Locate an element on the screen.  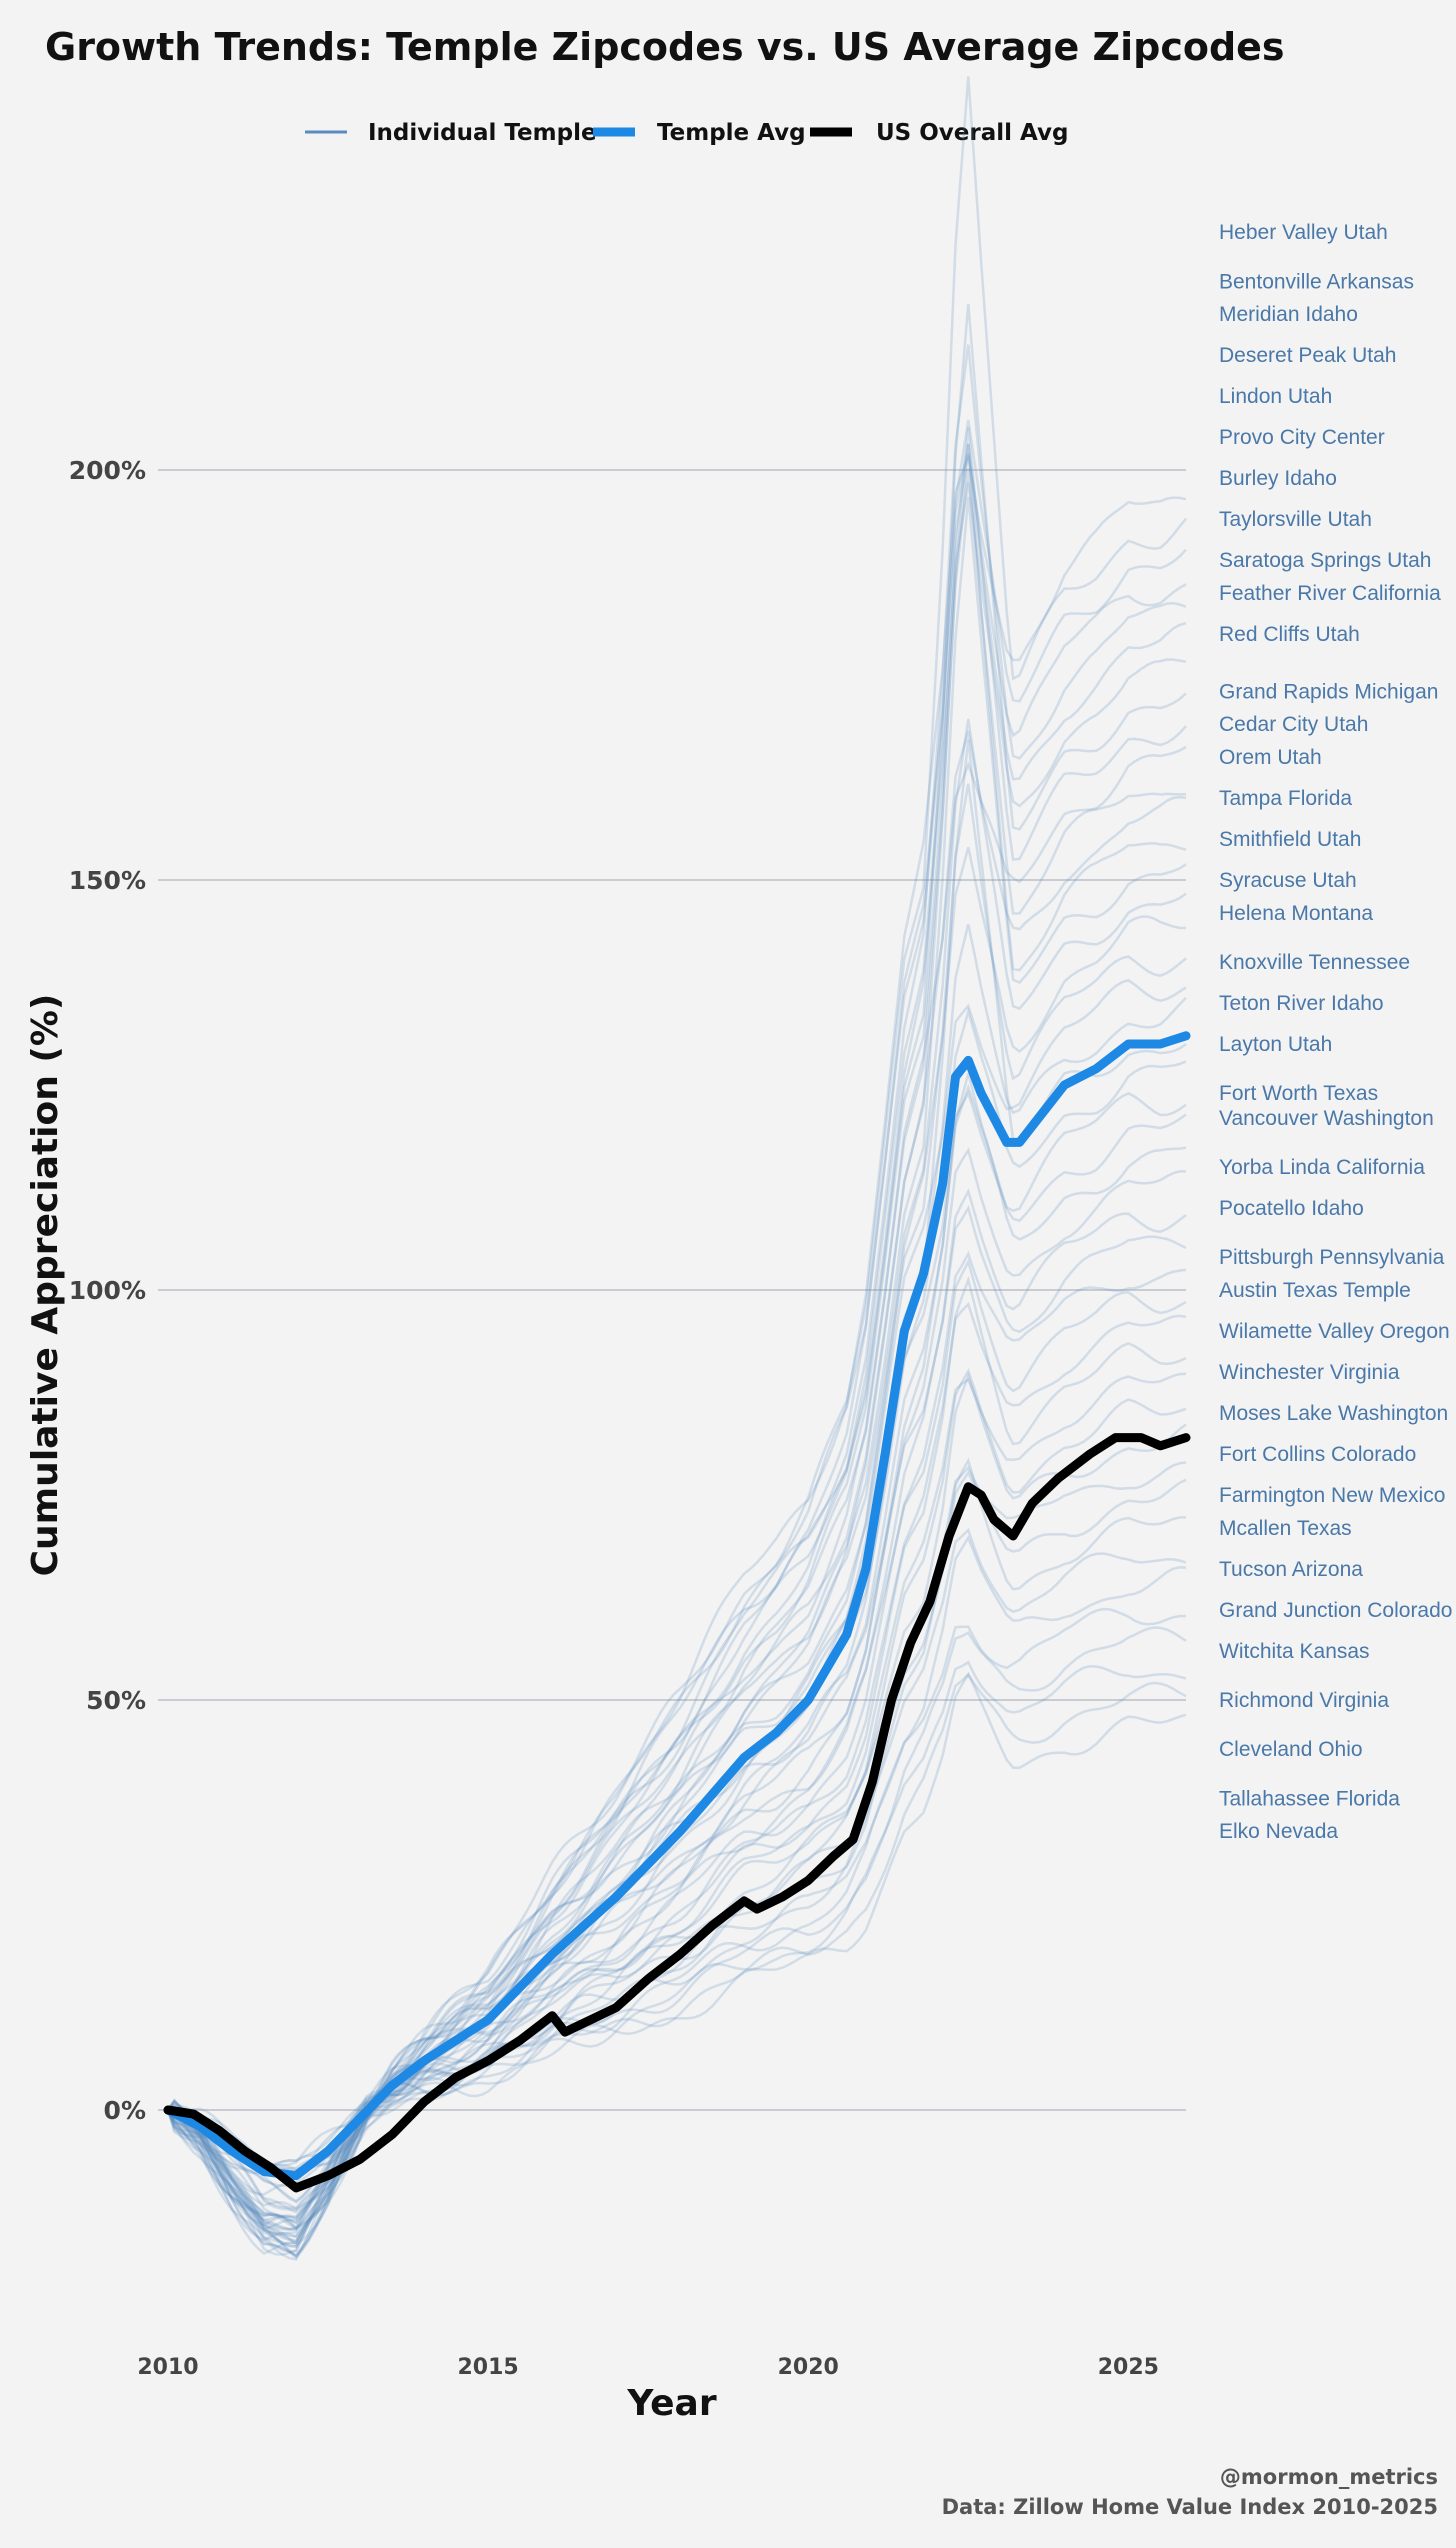
temple-label: Orem Utah is located at coordinates (1270, 757).